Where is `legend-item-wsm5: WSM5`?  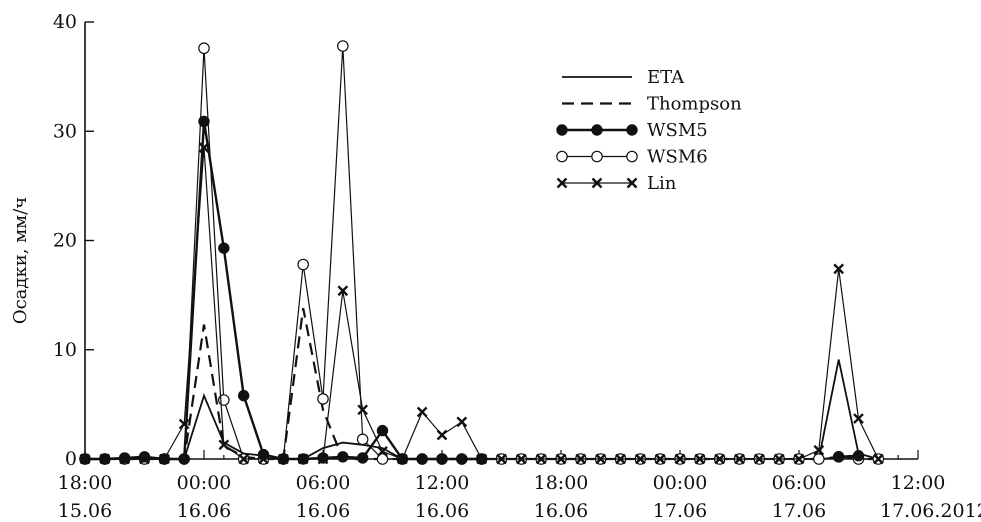 legend-item-wsm5: WSM5 is located at coordinates (632, 130).